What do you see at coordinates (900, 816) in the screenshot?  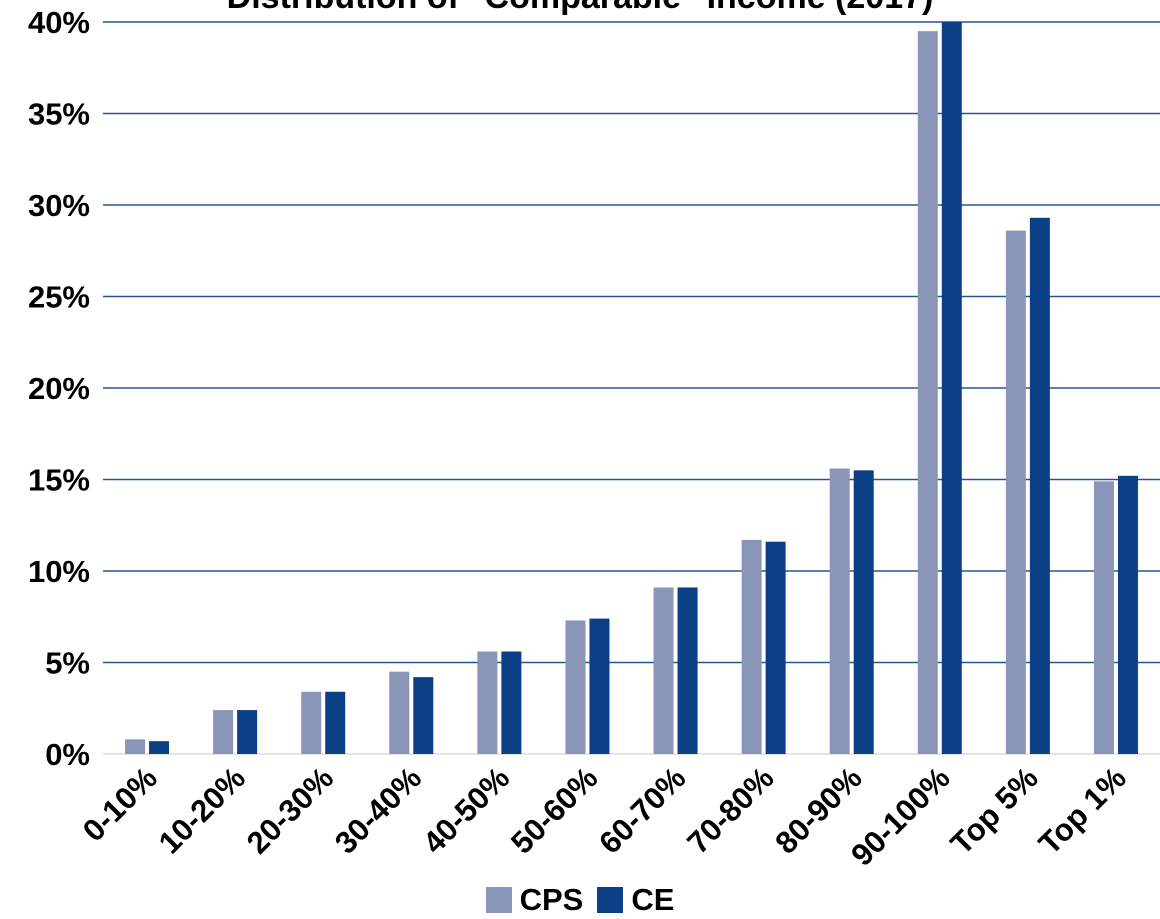 I see `x-tick-label: 90-100%` at bounding box center [900, 816].